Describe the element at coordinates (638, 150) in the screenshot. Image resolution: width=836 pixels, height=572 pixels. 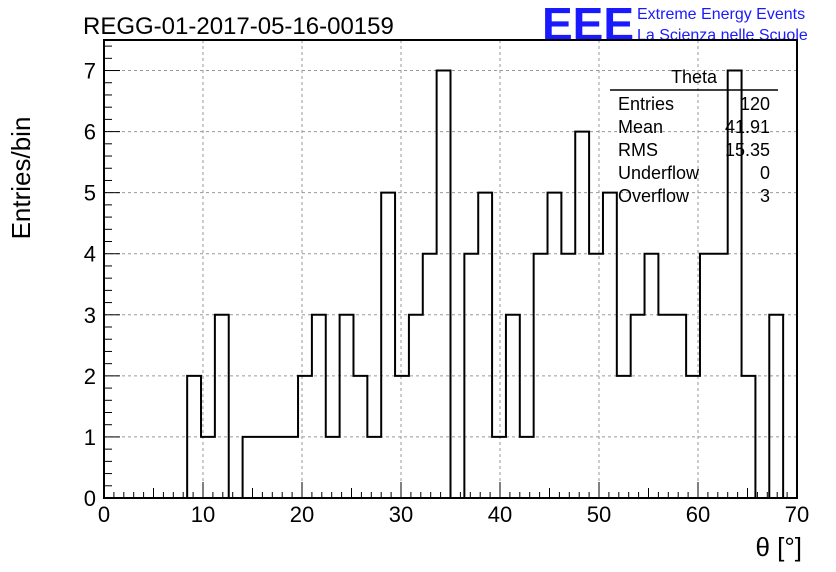
I see `stats-label: RMS` at that location.